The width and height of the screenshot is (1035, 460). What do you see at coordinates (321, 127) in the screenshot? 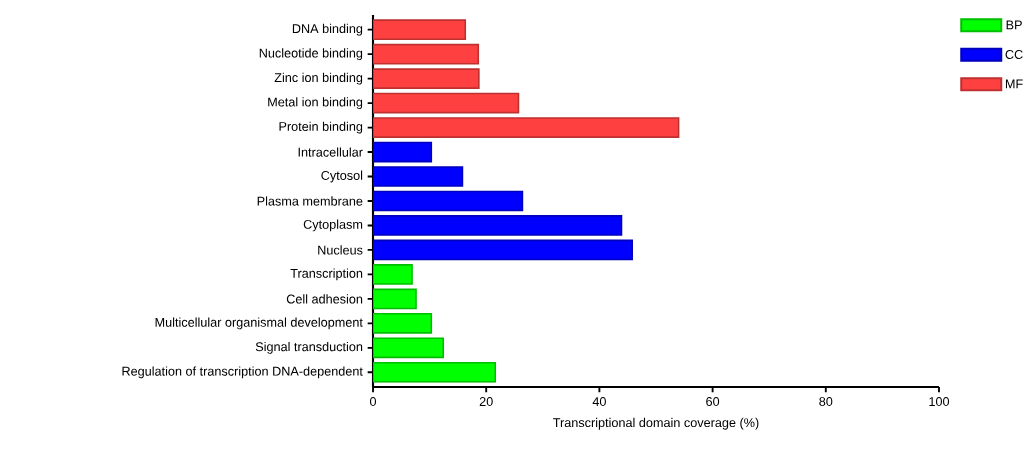
I see `y-tick-label: Protein binding` at bounding box center [321, 127].